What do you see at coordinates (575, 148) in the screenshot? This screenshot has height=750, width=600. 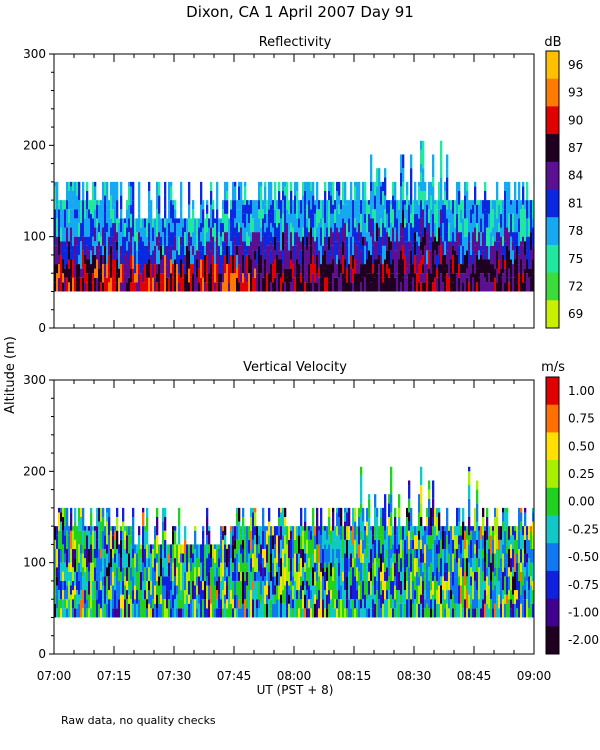 I see `colorbar-label: 87` at bounding box center [575, 148].